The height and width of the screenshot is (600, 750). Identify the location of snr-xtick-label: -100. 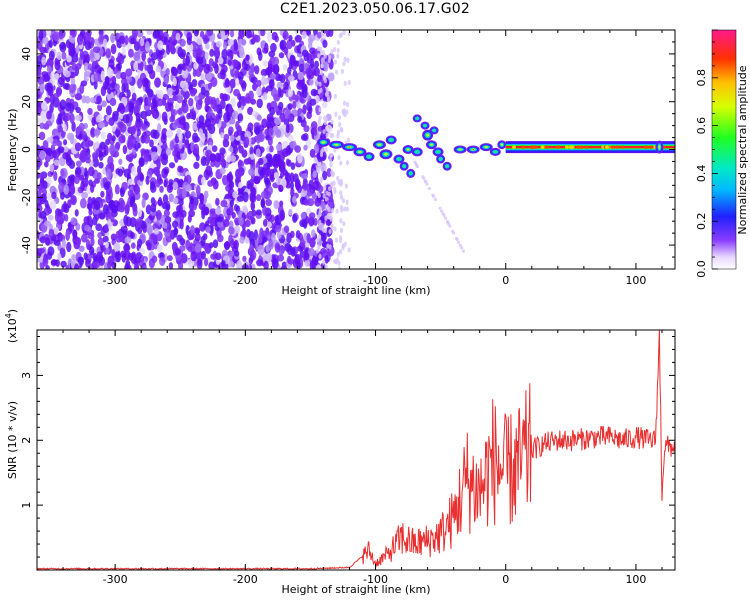
(375, 579).